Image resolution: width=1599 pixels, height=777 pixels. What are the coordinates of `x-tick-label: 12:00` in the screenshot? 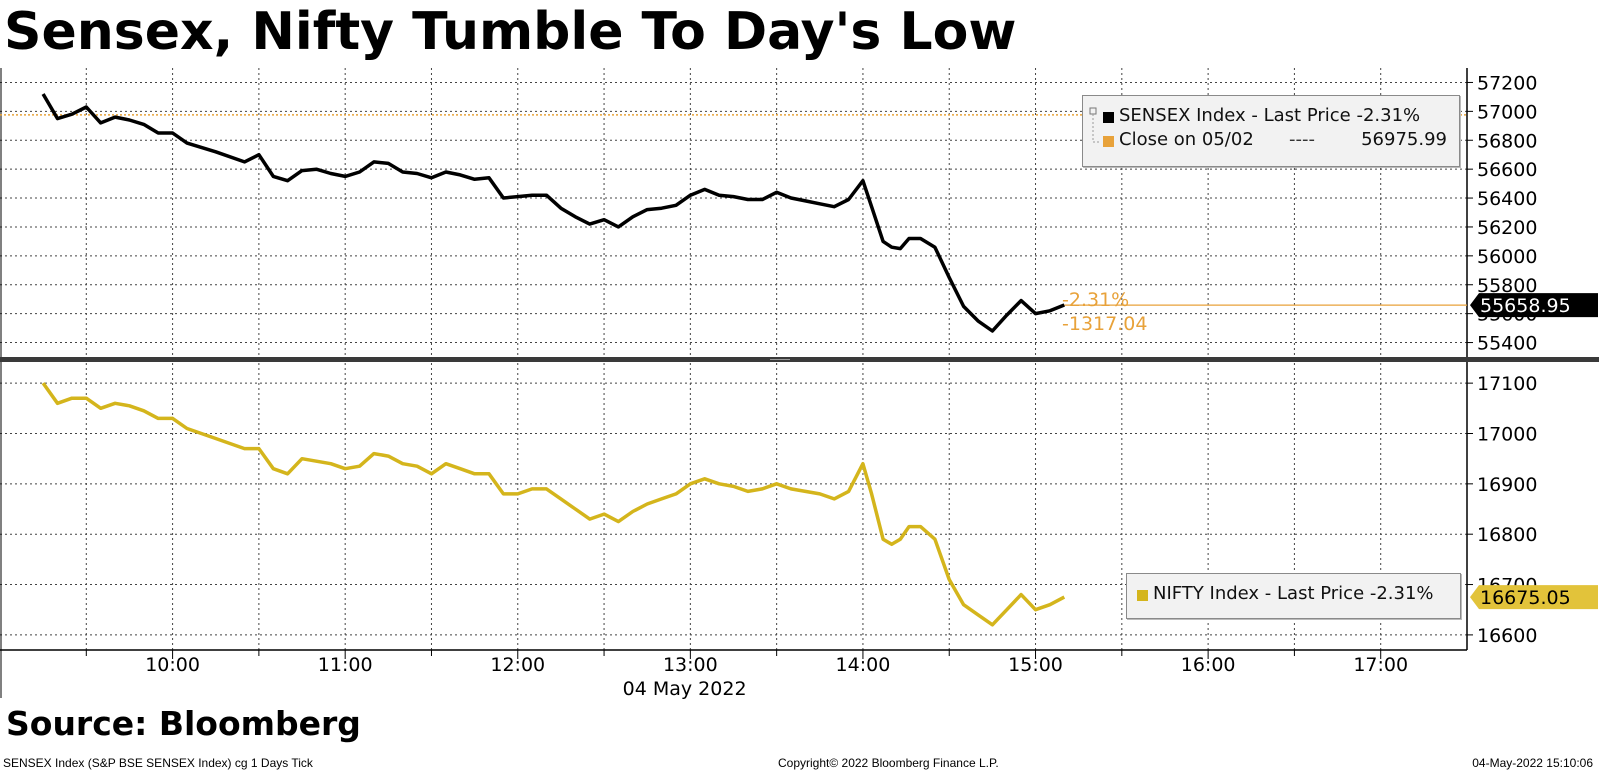 It's located at (517, 665).